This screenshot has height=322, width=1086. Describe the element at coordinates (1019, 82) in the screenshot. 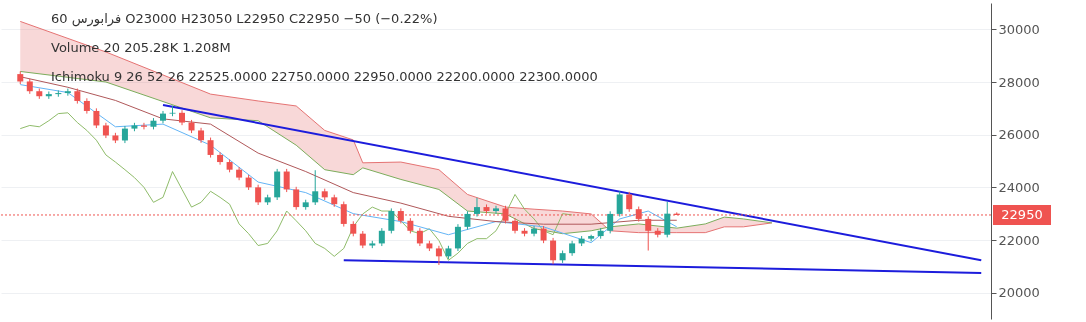

I see `y-tick-label: 28000` at that location.